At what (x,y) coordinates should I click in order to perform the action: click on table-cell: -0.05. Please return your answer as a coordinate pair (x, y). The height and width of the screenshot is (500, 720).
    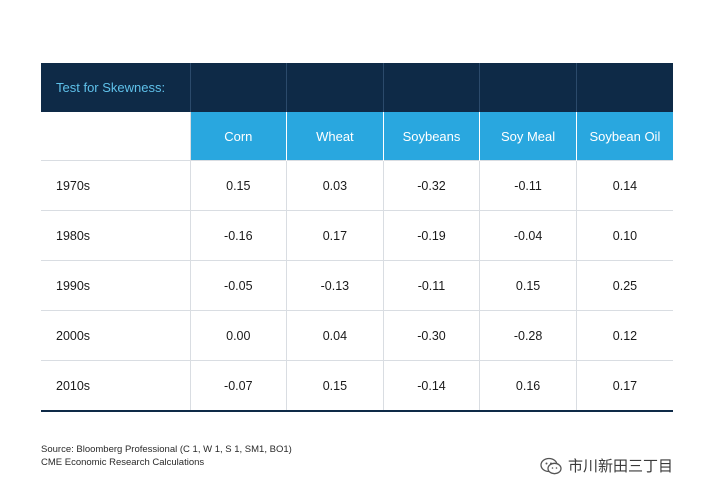
    Looking at the image, I should click on (239, 285).